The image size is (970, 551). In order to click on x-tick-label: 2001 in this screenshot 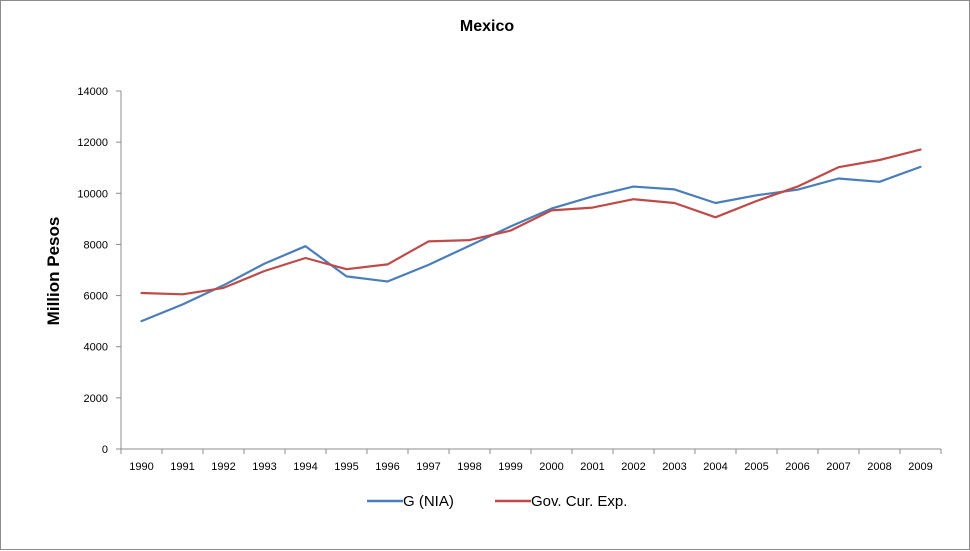, I will do `click(592, 467)`.